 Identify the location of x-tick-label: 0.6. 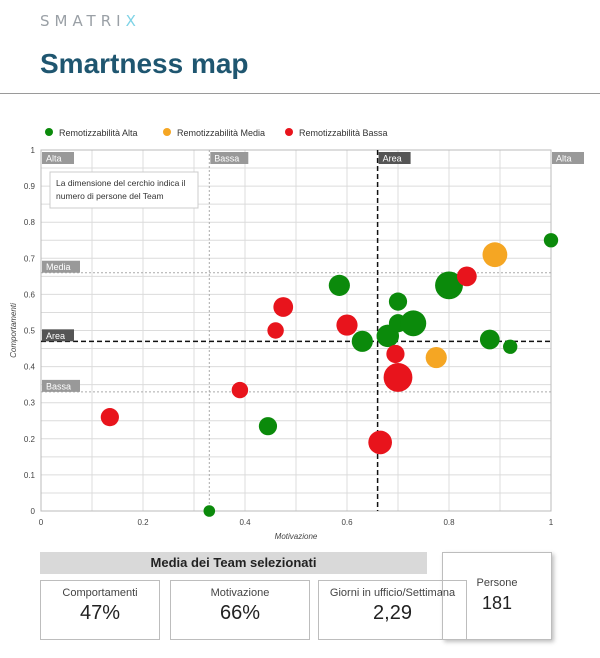
(347, 522).